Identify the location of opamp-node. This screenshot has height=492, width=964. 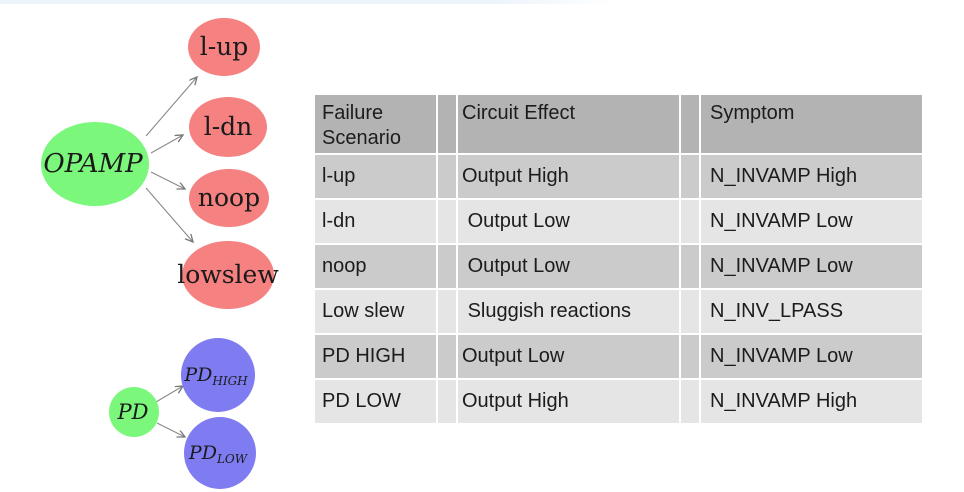
(95, 164).